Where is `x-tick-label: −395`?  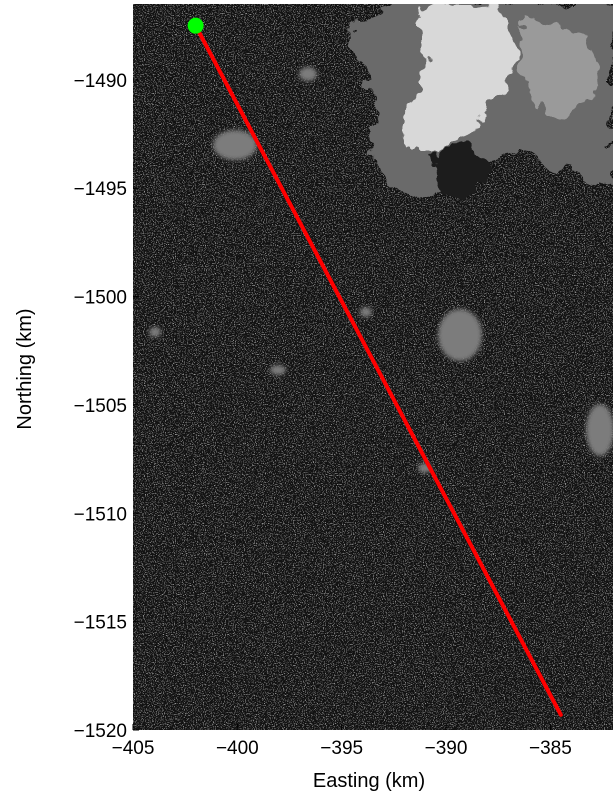
x-tick-label: −395 is located at coordinates (341, 748).